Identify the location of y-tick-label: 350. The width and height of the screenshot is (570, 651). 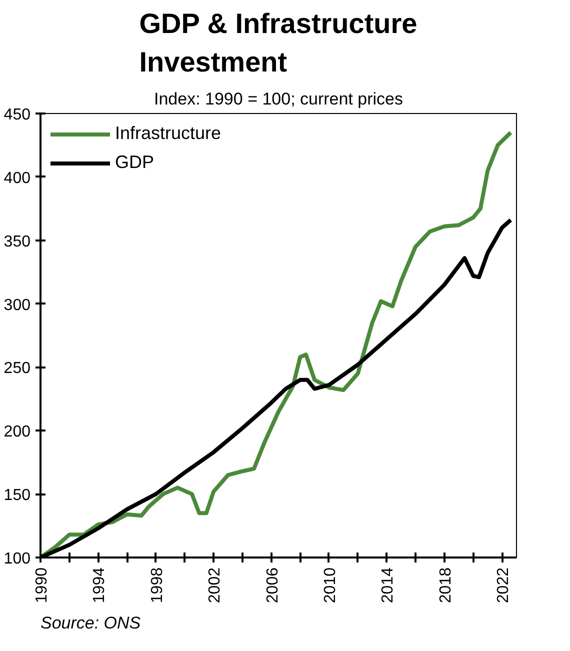
(17, 241).